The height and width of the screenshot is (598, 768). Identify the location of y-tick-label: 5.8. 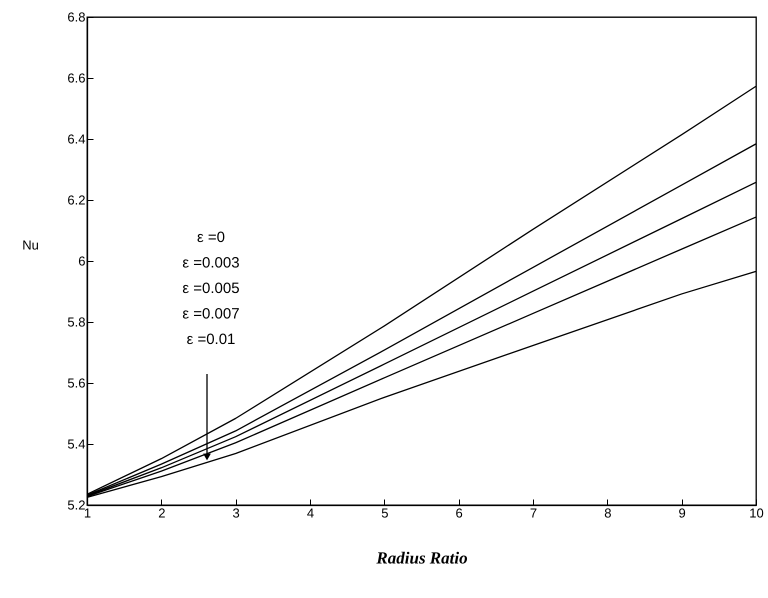
(76, 322).